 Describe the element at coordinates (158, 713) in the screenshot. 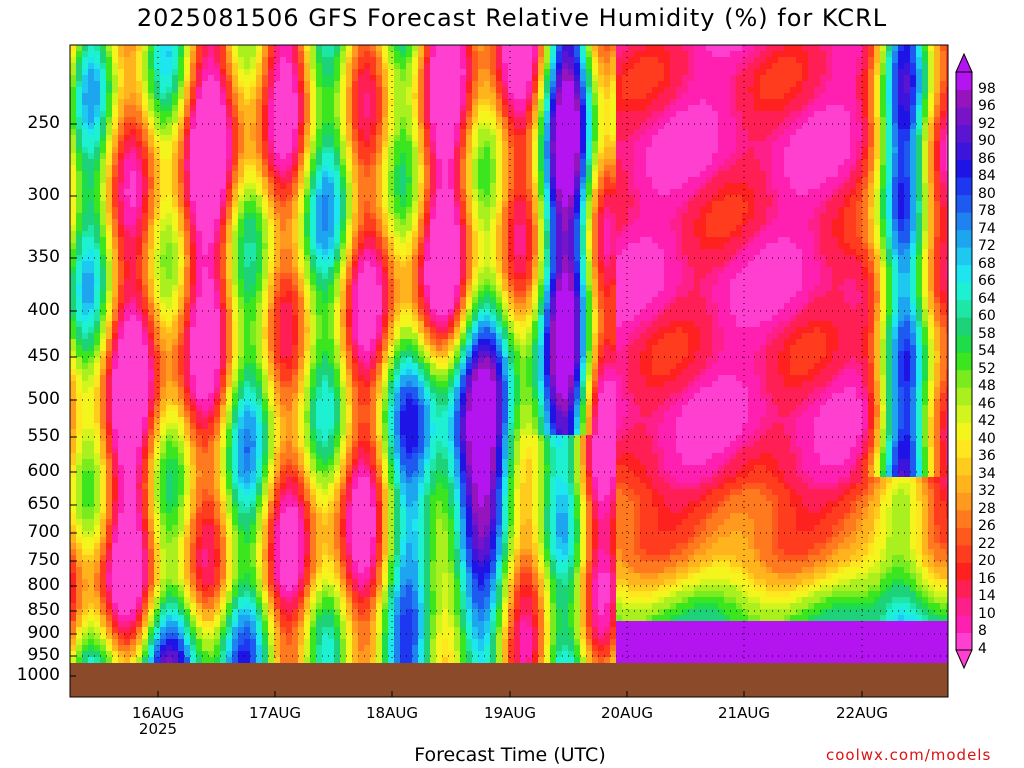

I see `x-tick-label: 16AUG` at that location.